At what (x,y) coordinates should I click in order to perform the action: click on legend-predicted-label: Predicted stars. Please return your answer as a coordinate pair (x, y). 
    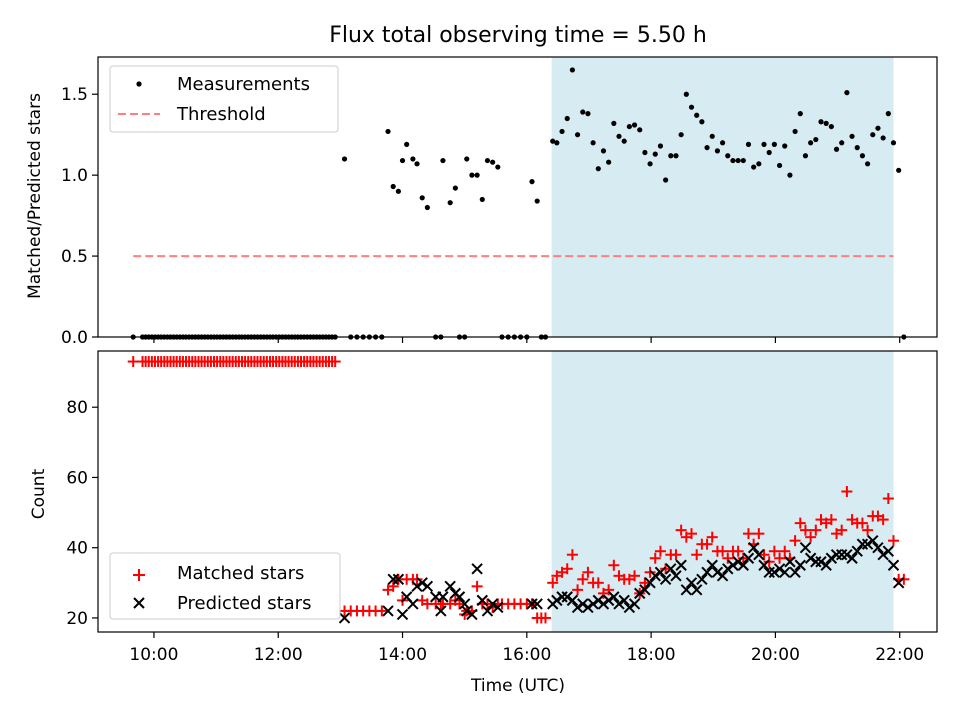
    Looking at the image, I should click on (244, 603).